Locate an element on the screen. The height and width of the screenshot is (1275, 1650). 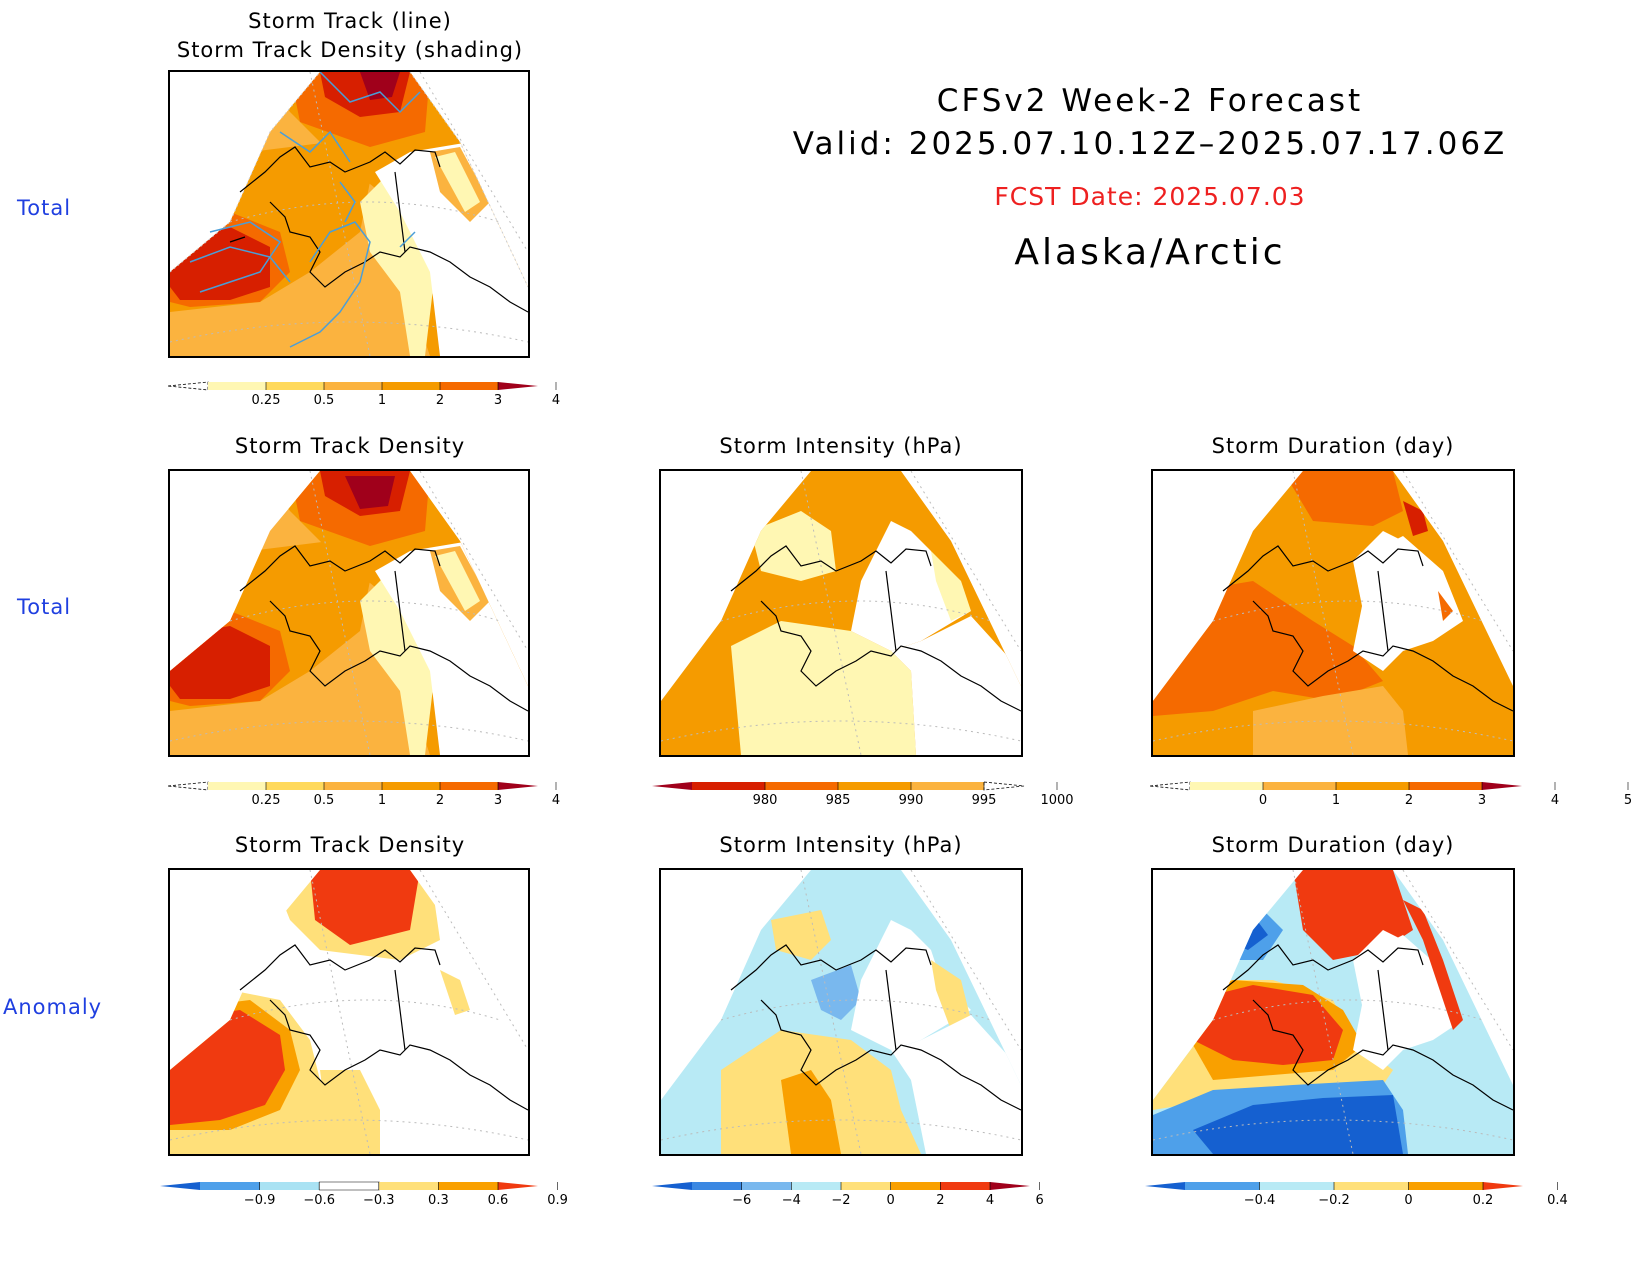
colorbar-tick-label: 0.6 is located at coordinates (498, 1200).